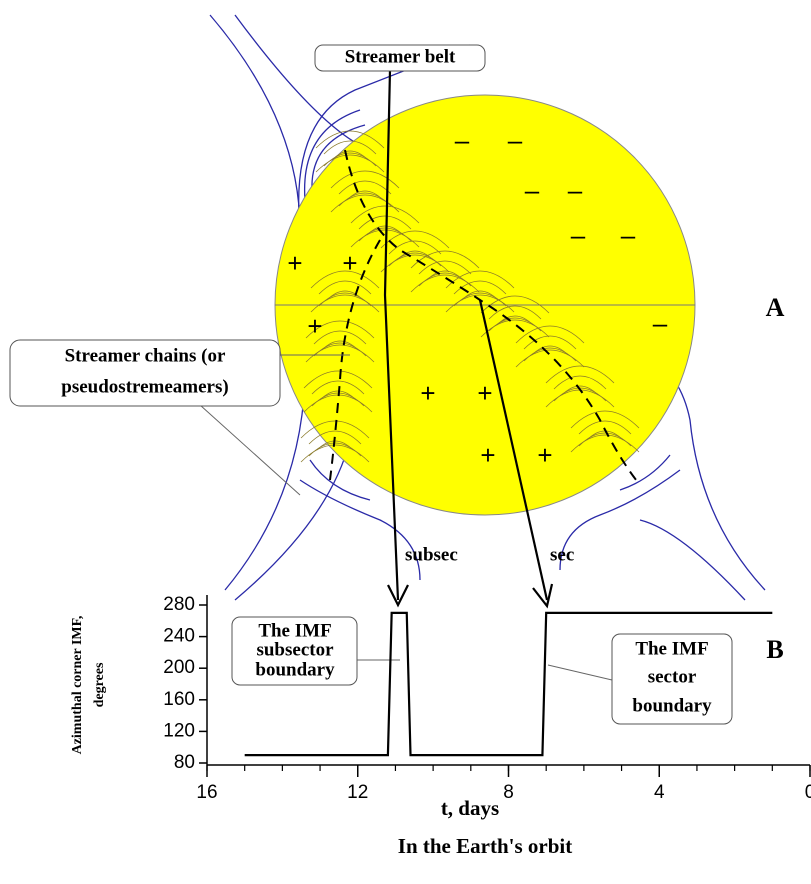 Image resolution: width=811 pixels, height=884 pixels. Describe the element at coordinates (774, 649) in the screenshot. I see `panel-label: B` at that location.